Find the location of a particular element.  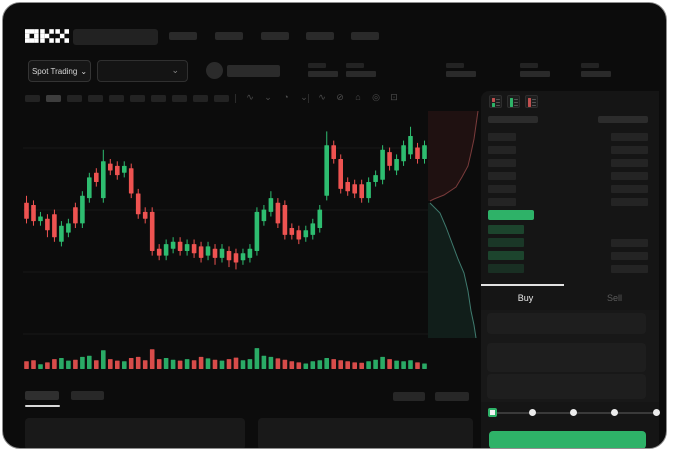

interval-clock-icon: ◔ is located at coordinates (286, 97).